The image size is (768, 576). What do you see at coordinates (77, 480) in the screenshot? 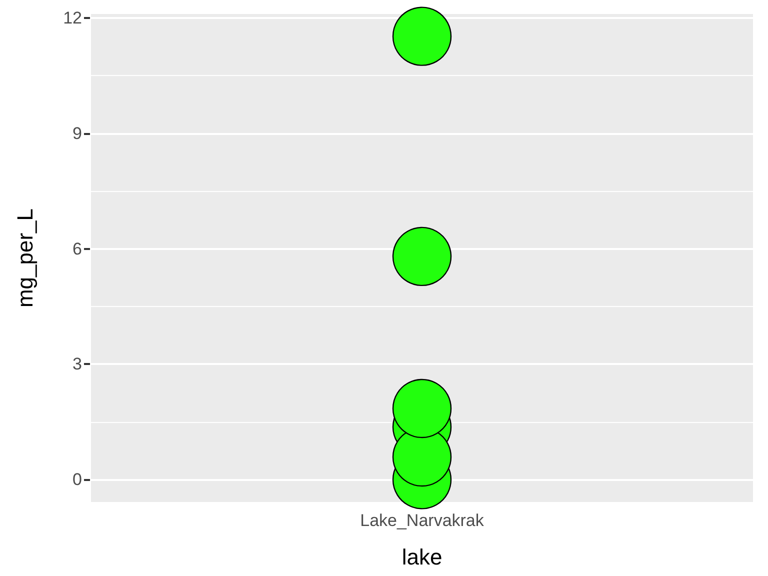
I see `y-tick-label: 0` at bounding box center [77, 480].